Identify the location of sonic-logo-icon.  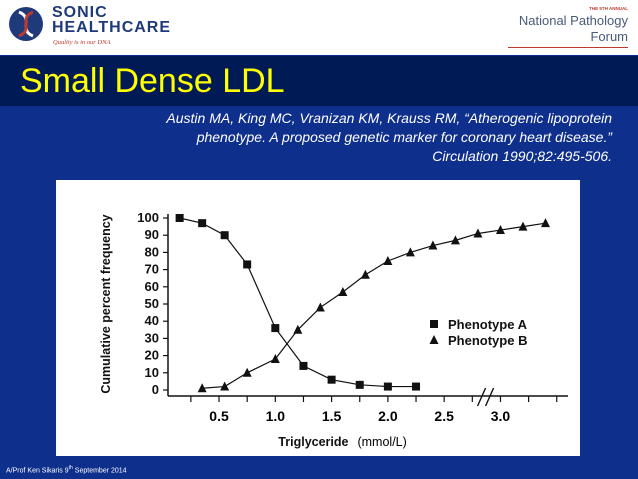
(26, 24).